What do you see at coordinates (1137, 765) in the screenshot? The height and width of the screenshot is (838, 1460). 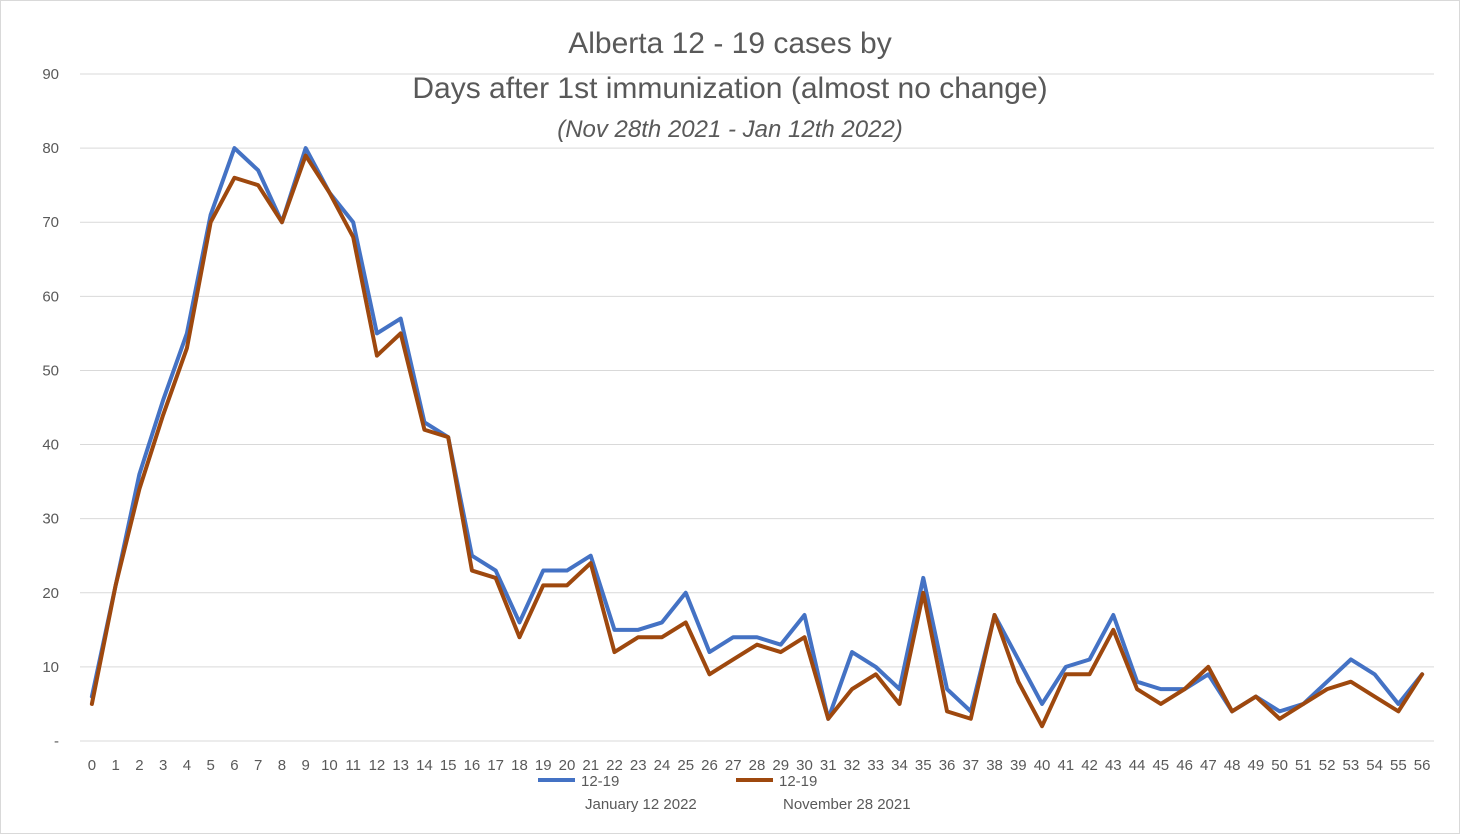 I see `x-tick-label: 44` at bounding box center [1137, 765].